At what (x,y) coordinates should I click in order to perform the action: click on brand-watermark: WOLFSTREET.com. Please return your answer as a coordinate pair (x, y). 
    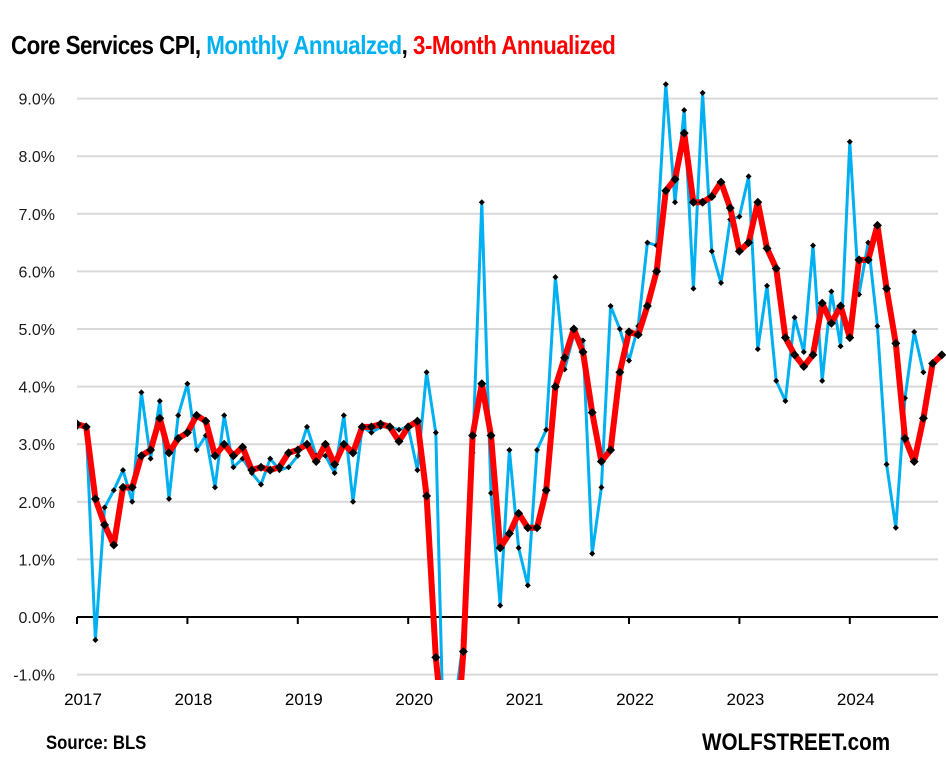
    Looking at the image, I should click on (796, 742).